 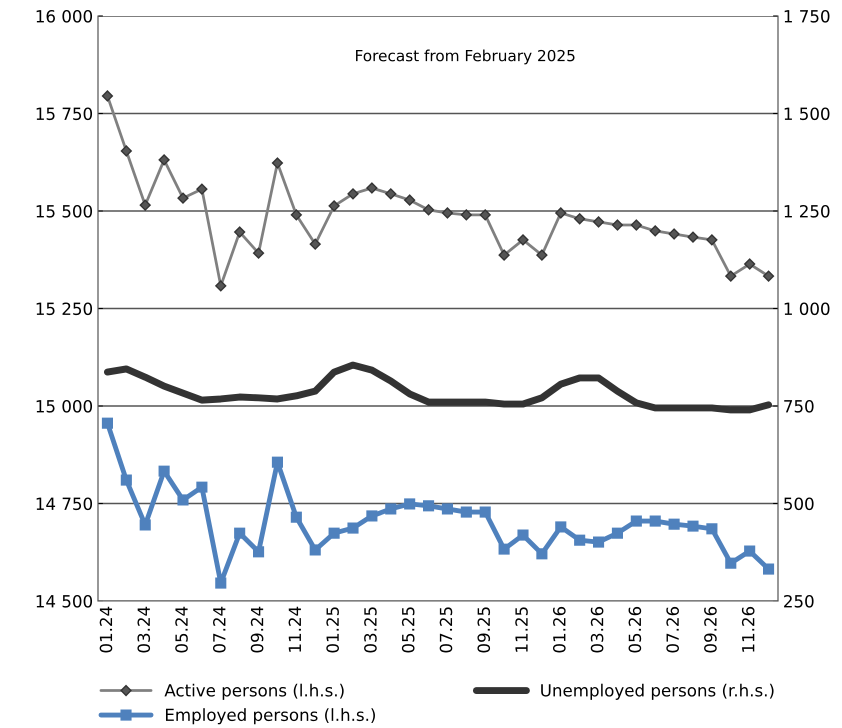 I want to click on legend-label: Employed persons (l.h.s.), so click(x=270, y=716).